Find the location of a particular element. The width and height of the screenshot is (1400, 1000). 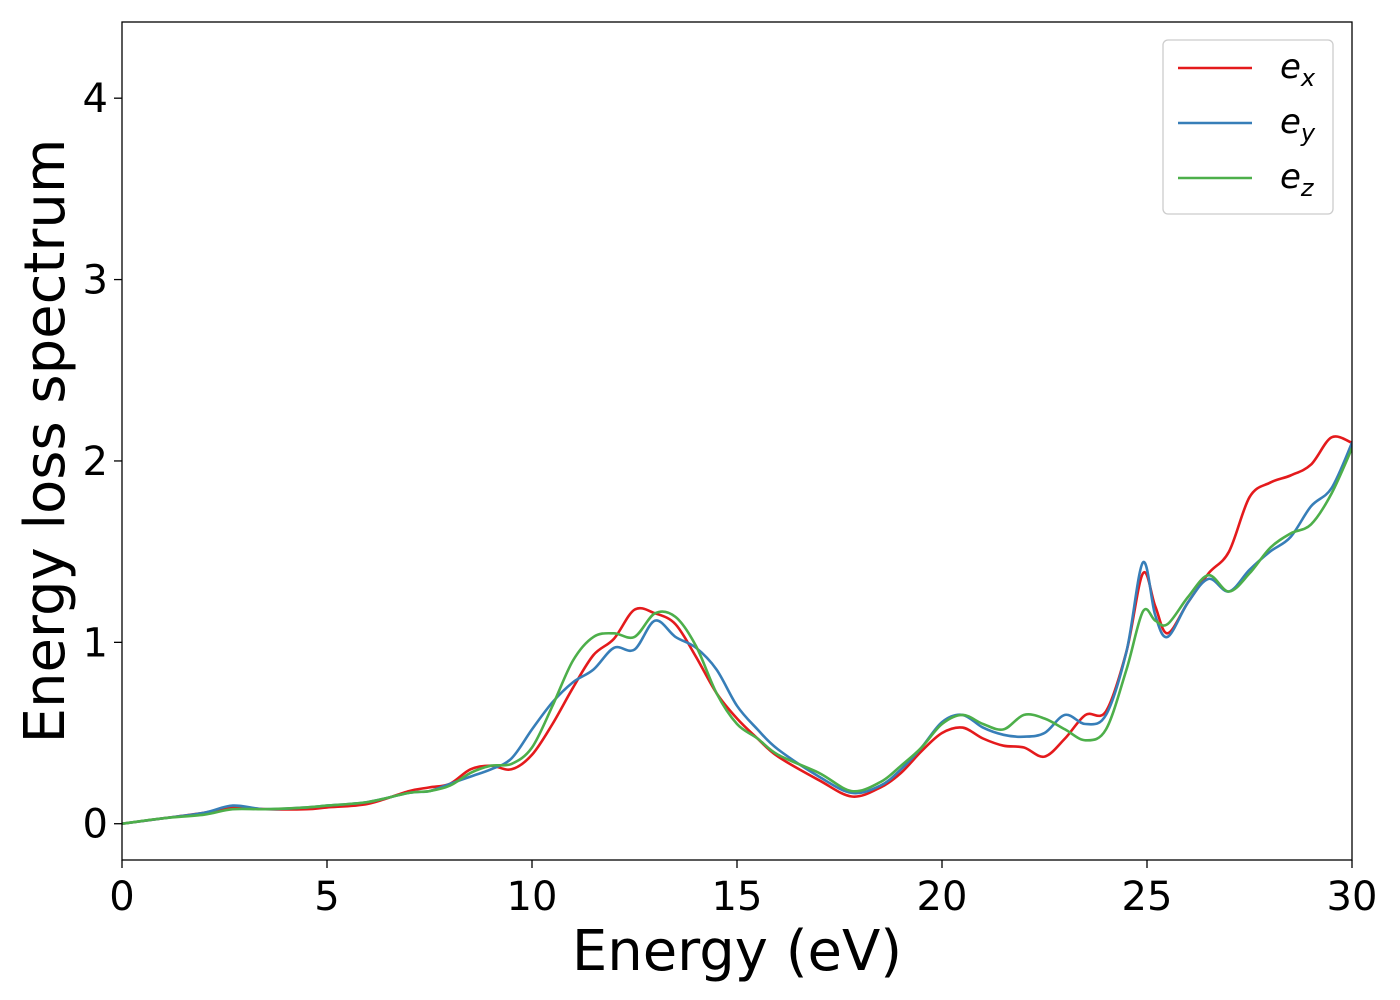

x-tick-label: 0 is located at coordinates (121, 897).